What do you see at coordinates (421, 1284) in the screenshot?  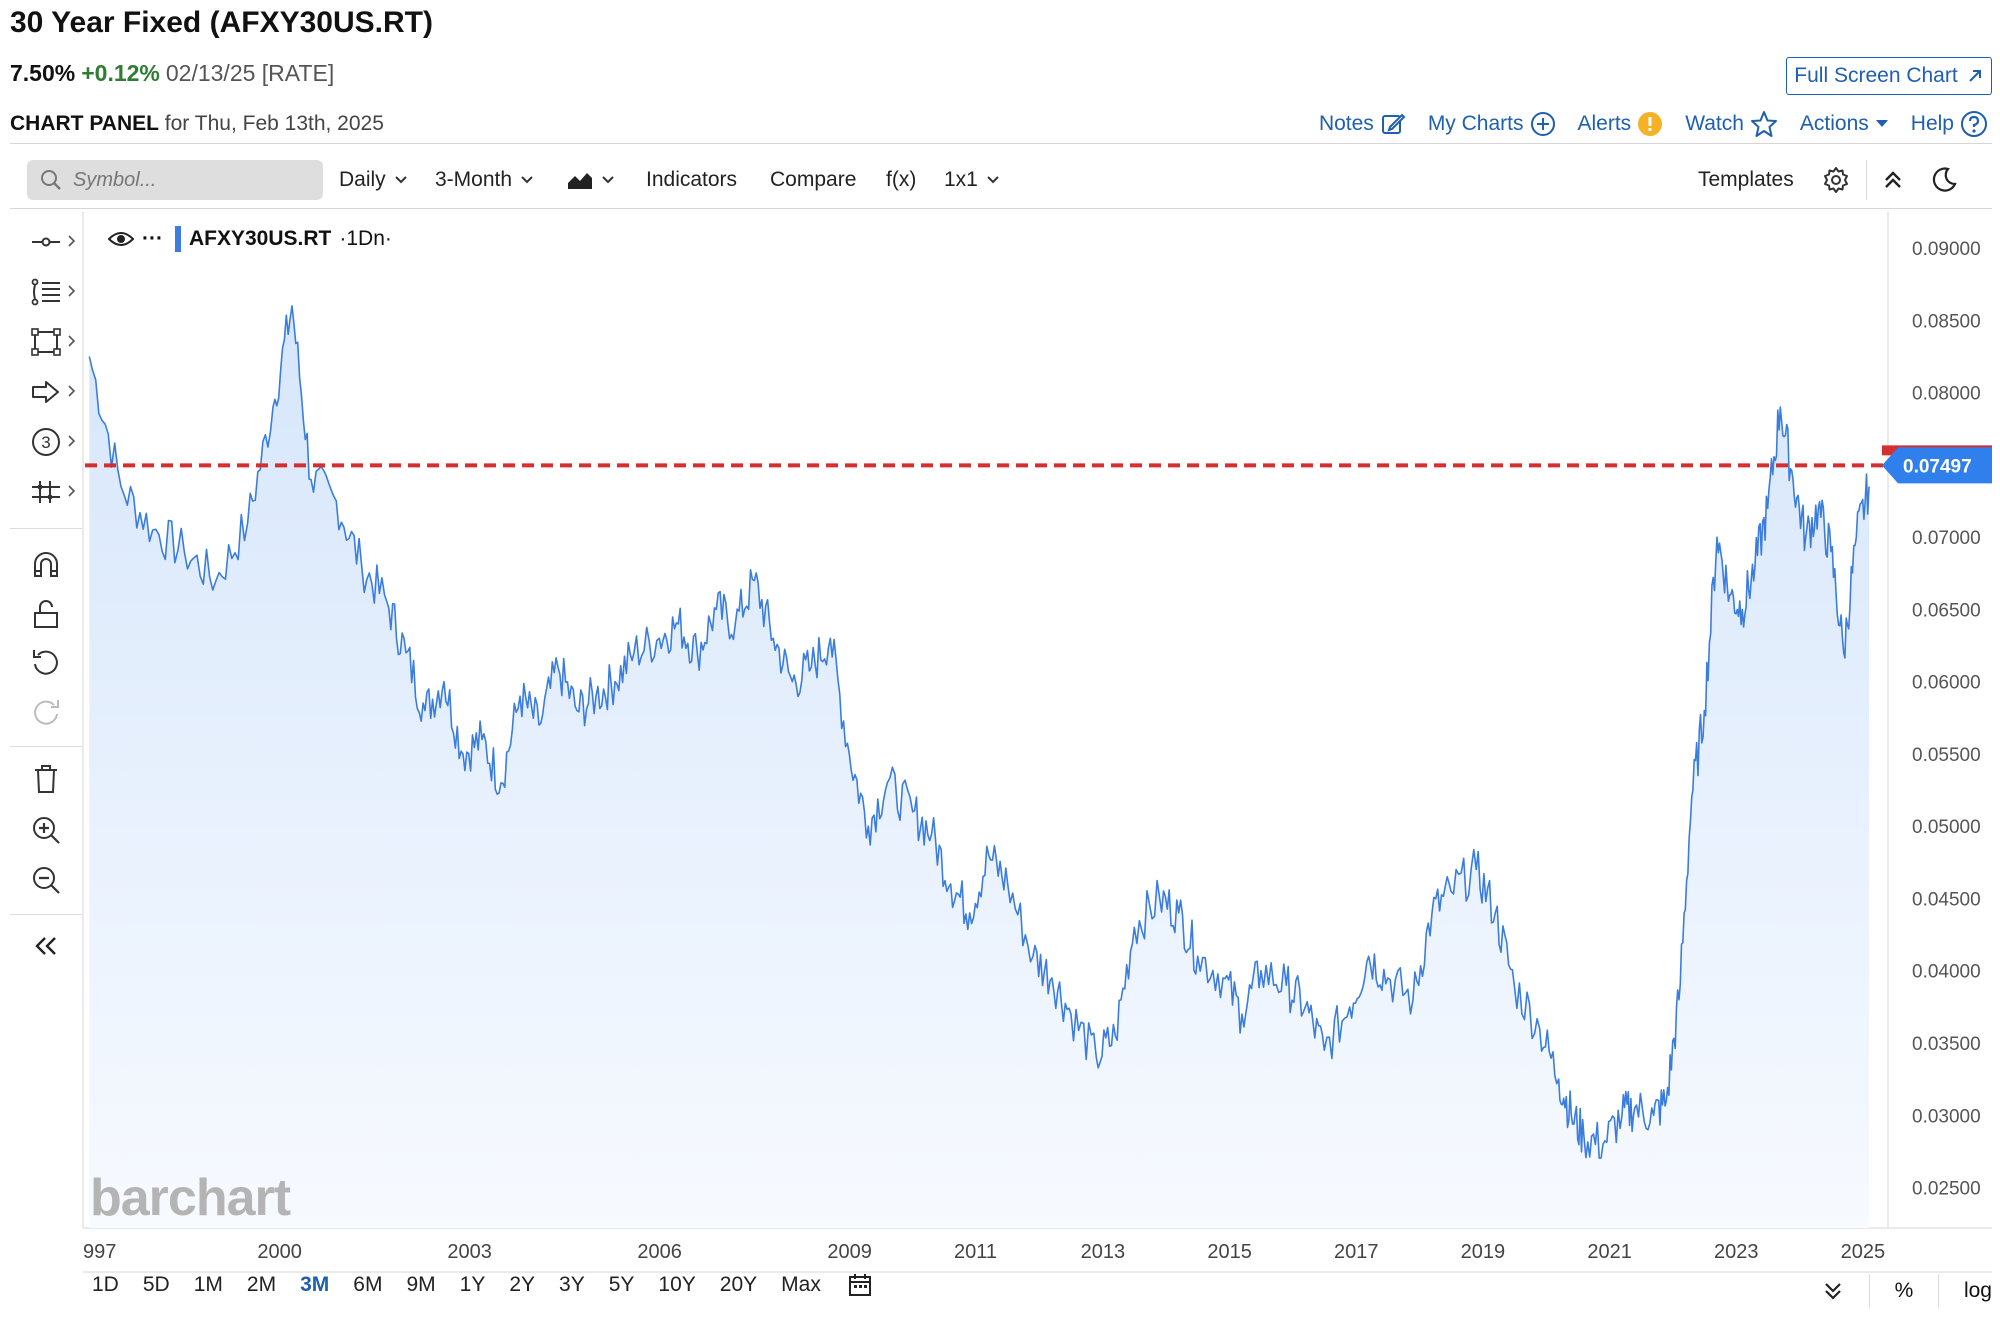 I see `range-button-9m: 9M` at bounding box center [421, 1284].